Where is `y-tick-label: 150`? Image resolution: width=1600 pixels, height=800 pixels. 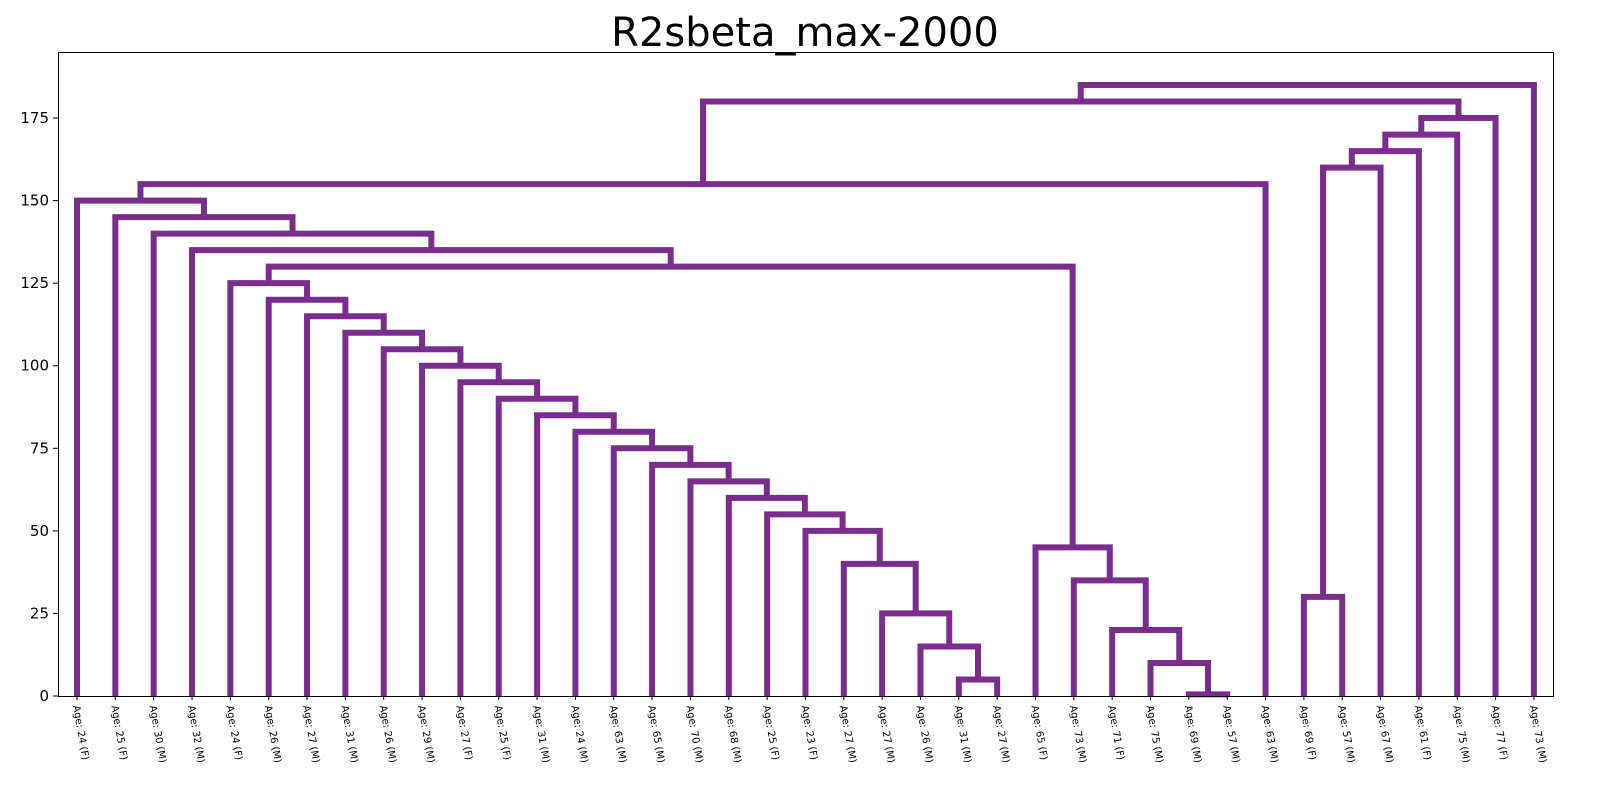
y-tick-label: 150 is located at coordinates (34, 201).